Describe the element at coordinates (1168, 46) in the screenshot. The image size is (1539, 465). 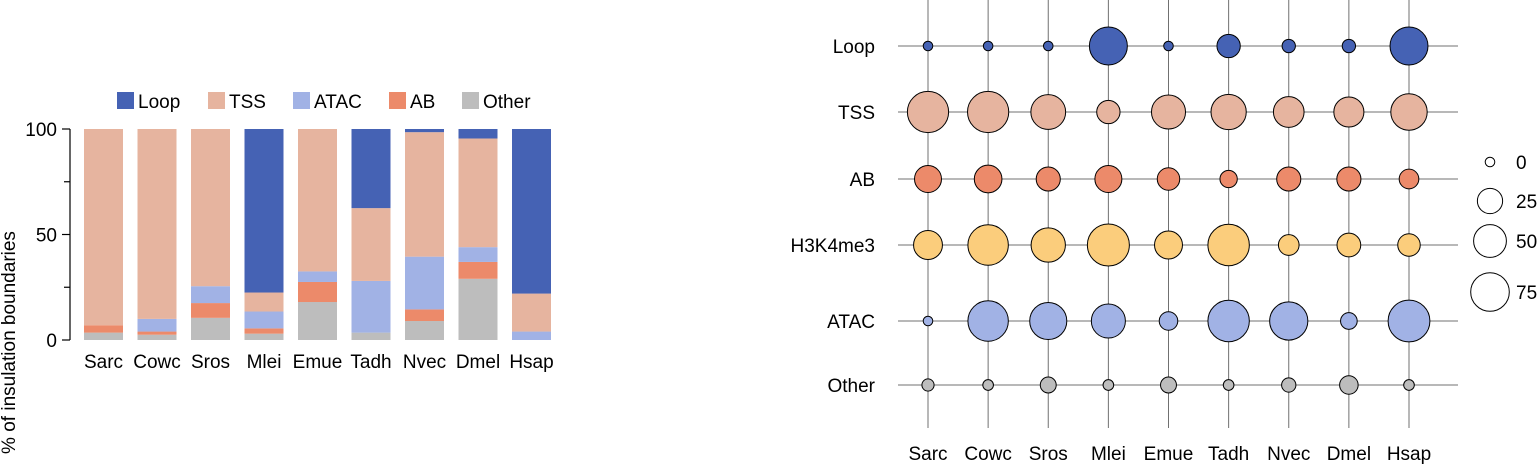
I see `dot-loop-emue` at that location.